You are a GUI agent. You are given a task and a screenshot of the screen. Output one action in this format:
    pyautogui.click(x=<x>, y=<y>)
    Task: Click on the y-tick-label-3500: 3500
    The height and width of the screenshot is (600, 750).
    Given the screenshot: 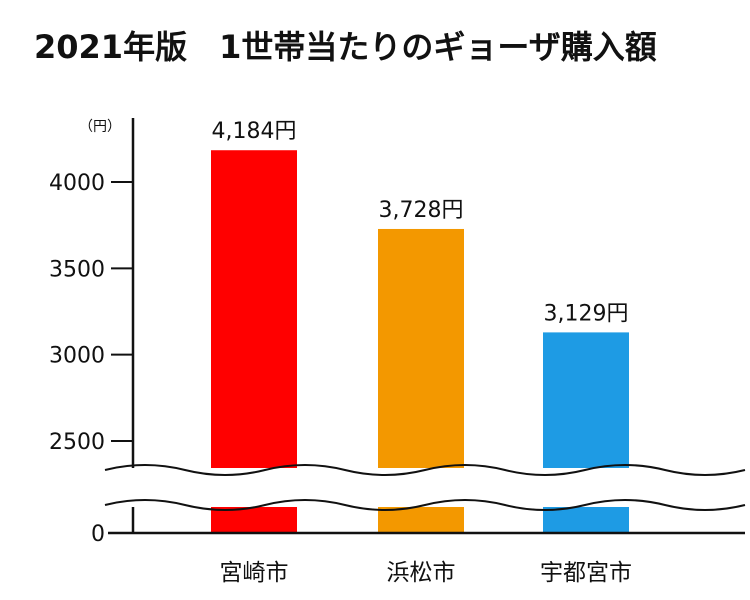 What is the action you would take?
    pyautogui.click(x=77, y=269)
    